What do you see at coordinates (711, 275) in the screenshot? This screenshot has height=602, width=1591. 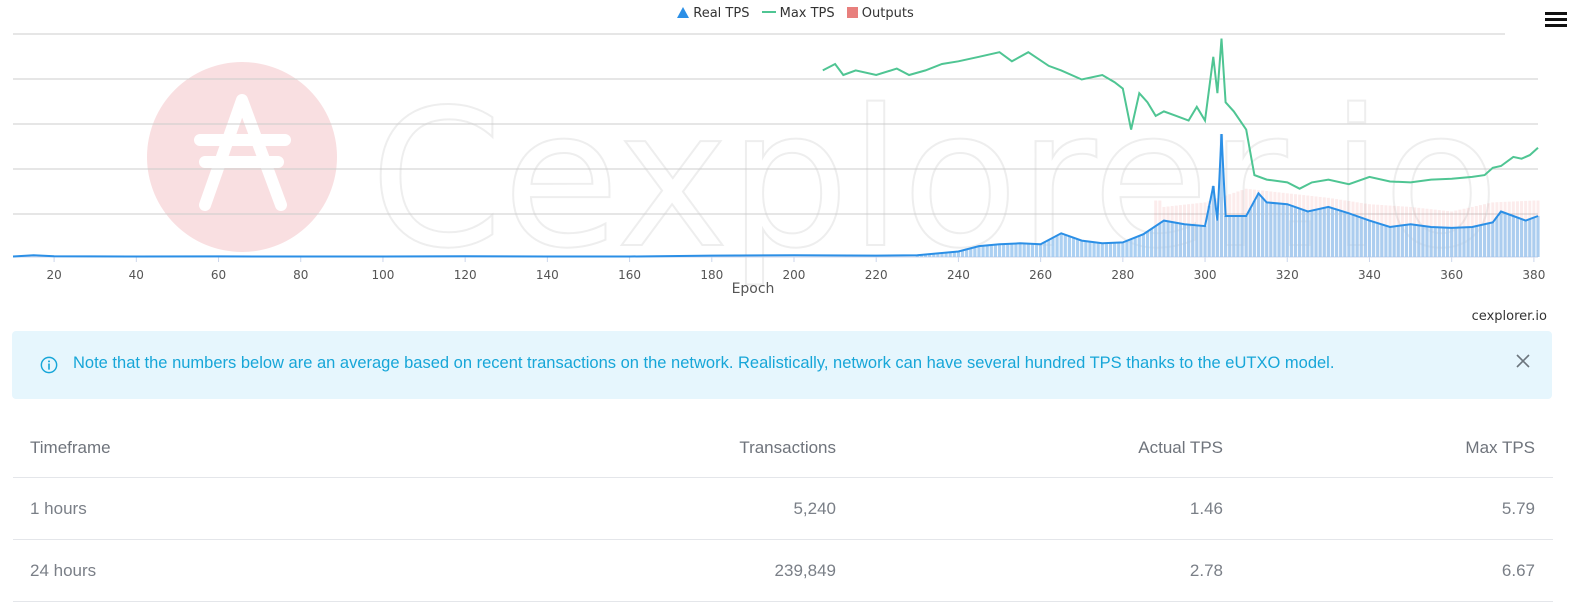 I see `x-tick-label: 180` at bounding box center [711, 275].